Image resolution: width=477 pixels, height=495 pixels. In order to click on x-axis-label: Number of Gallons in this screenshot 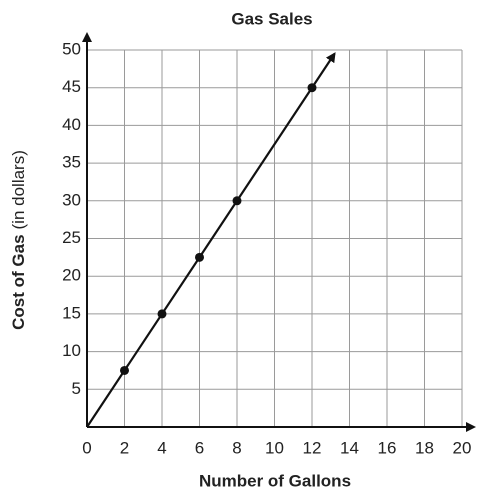, I will do `click(275, 480)`.